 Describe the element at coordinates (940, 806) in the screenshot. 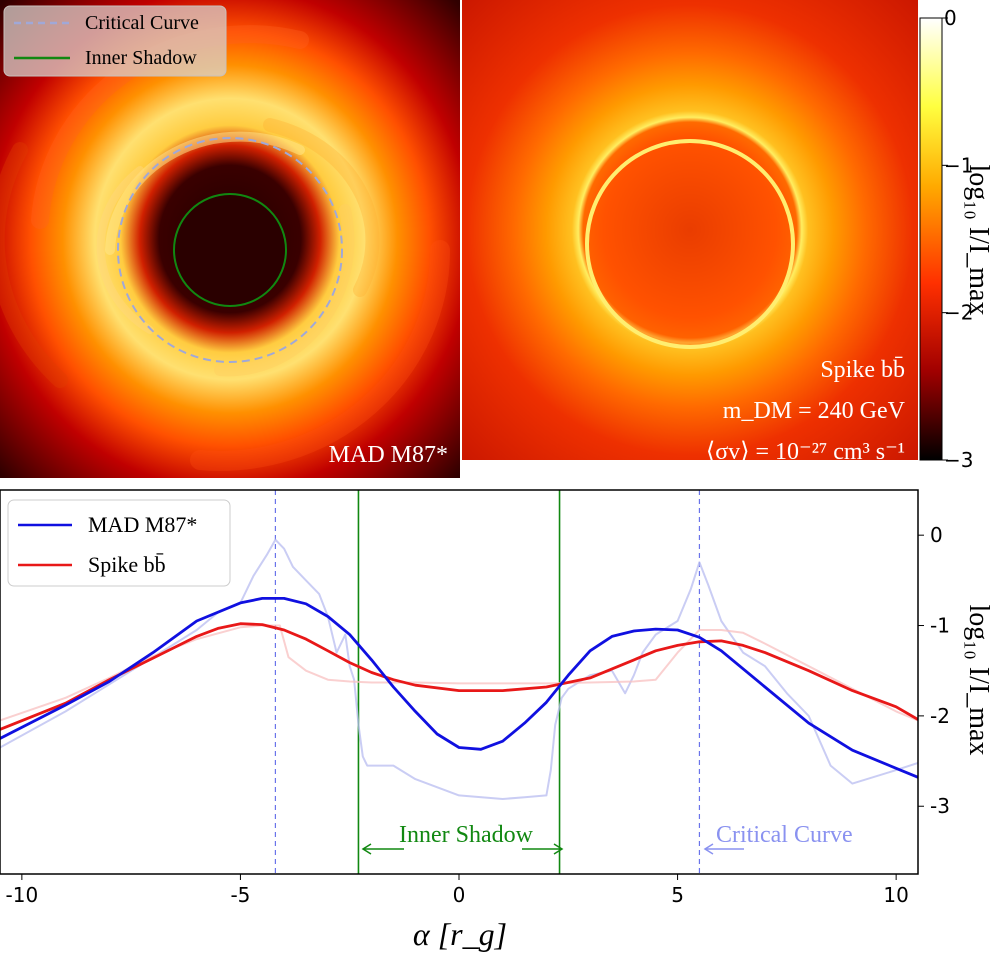

I see `y-tick-label: -3` at that location.